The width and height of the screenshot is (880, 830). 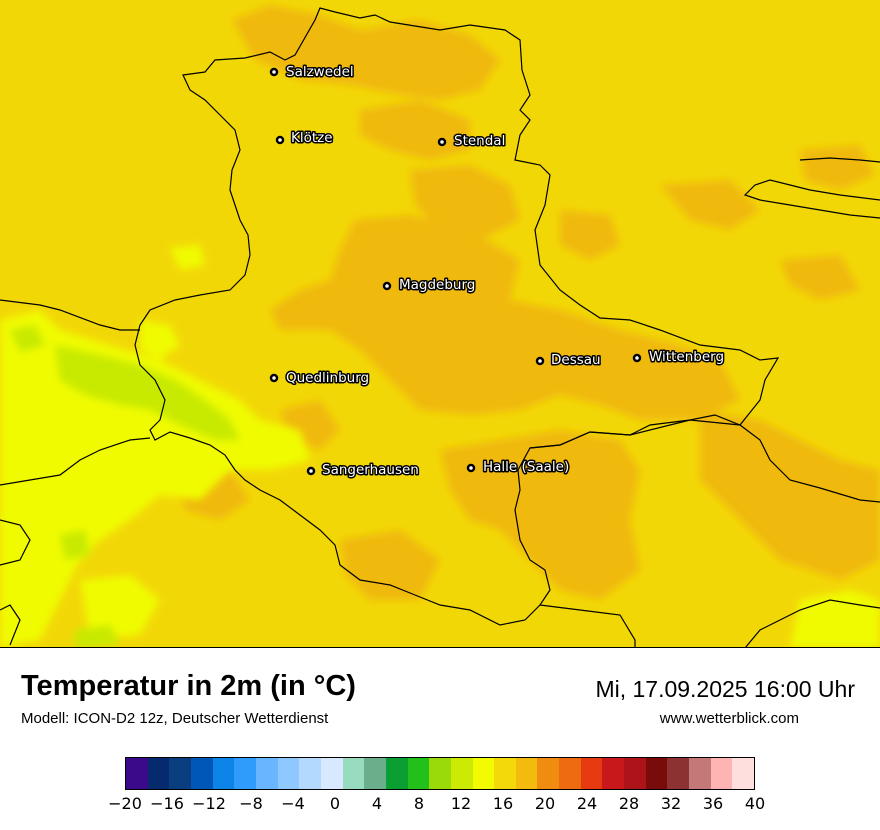 I want to click on city-salzwedel: Salzwedel, so click(x=312, y=72).